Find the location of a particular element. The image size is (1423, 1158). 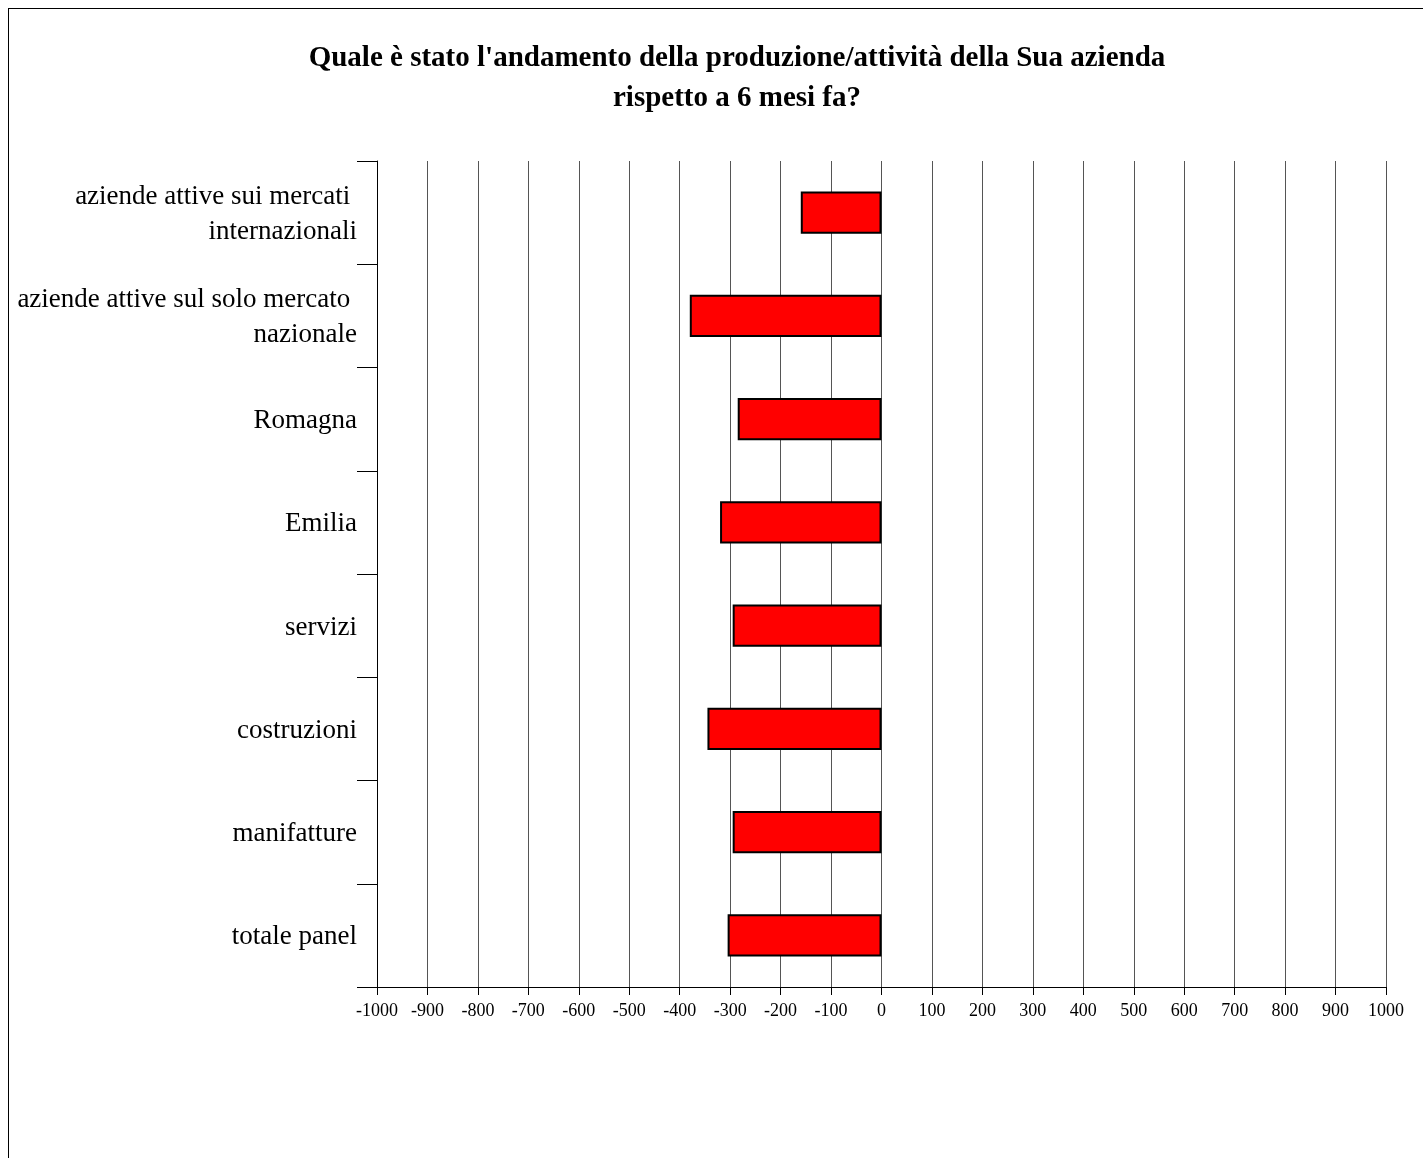

y-tick-label: aziende attive sul solo mercato nazionale is located at coordinates (187, 316).